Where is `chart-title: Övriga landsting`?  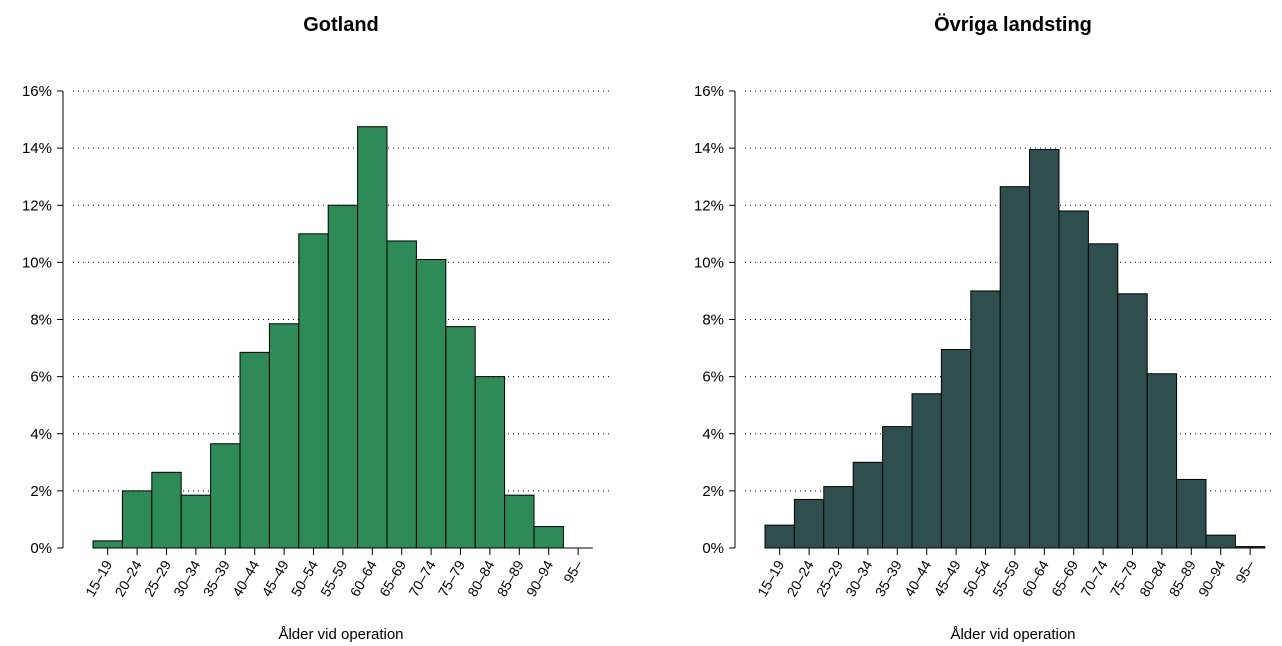 chart-title: Övriga landsting is located at coordinates (1013, 24).